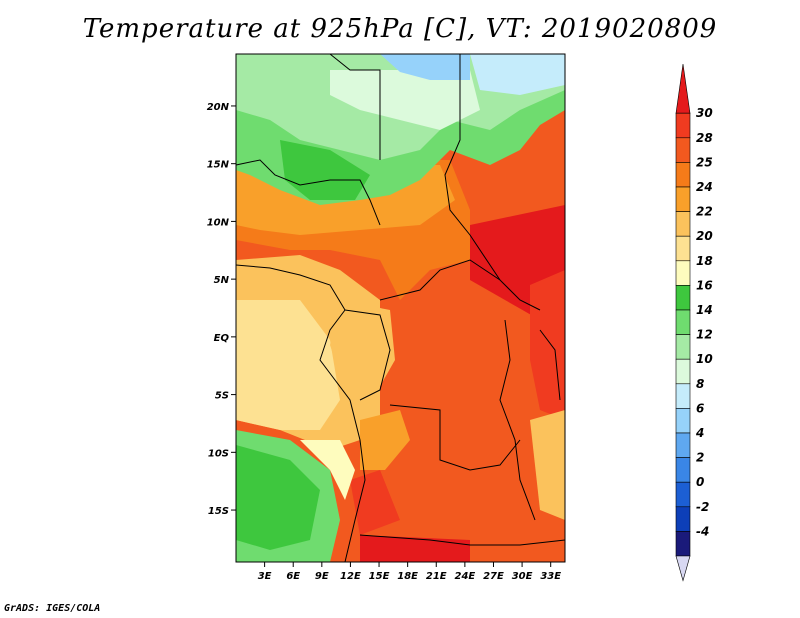 The width and height of the screenshot is (800, 618). Describe the element at coordinates (704, 138) in the screenshot. I see `colorbar-label: 28` at that location.